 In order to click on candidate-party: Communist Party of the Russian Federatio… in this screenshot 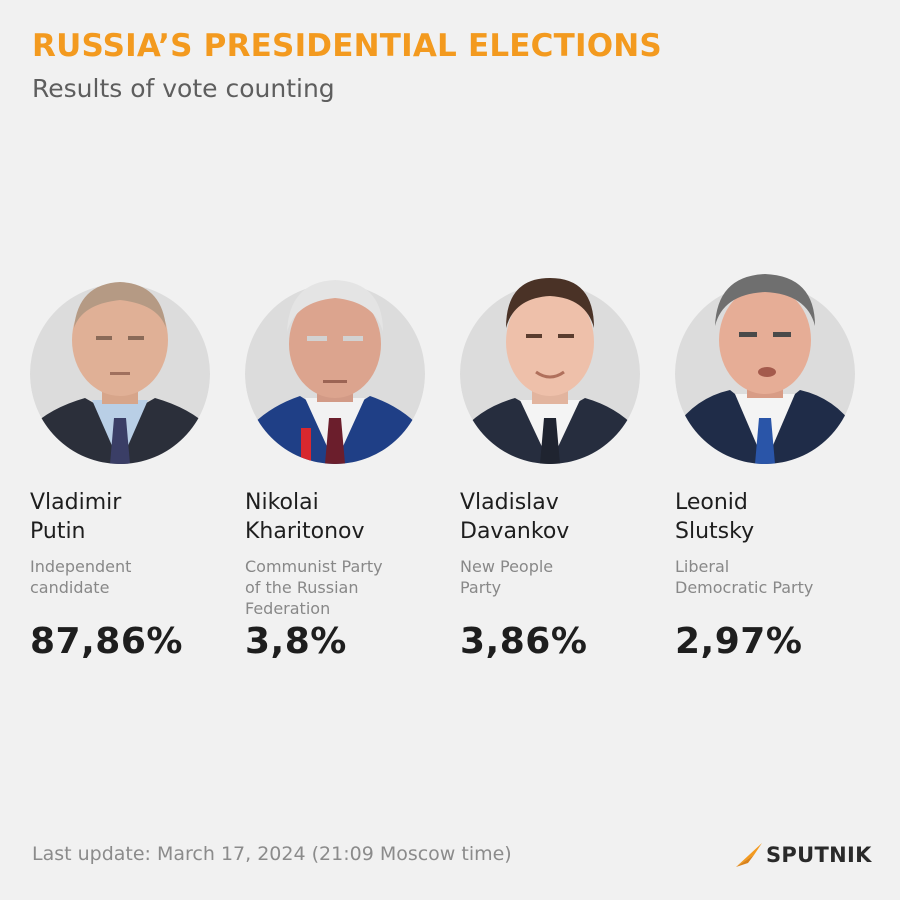, I will do `click(352, 587)`.